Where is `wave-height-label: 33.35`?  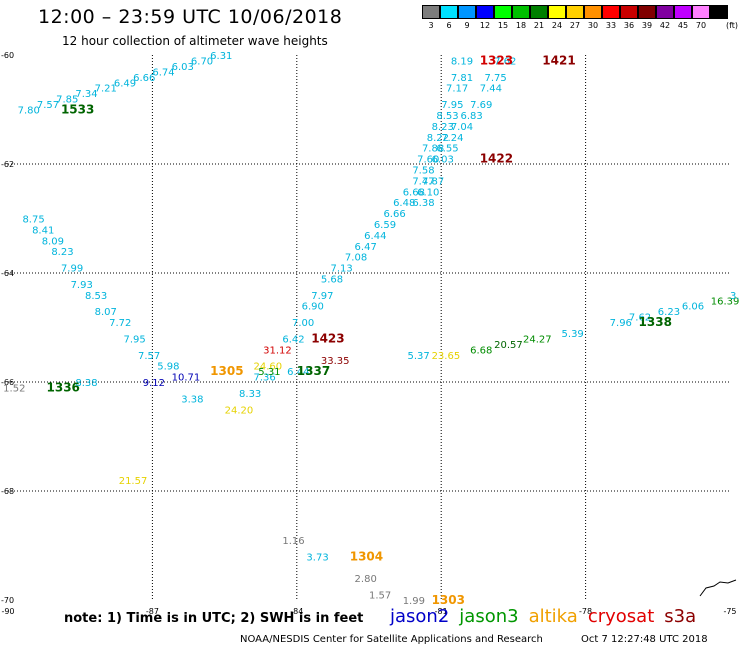
wave-height-label: 33.35 is located at coordinates (335, 361).